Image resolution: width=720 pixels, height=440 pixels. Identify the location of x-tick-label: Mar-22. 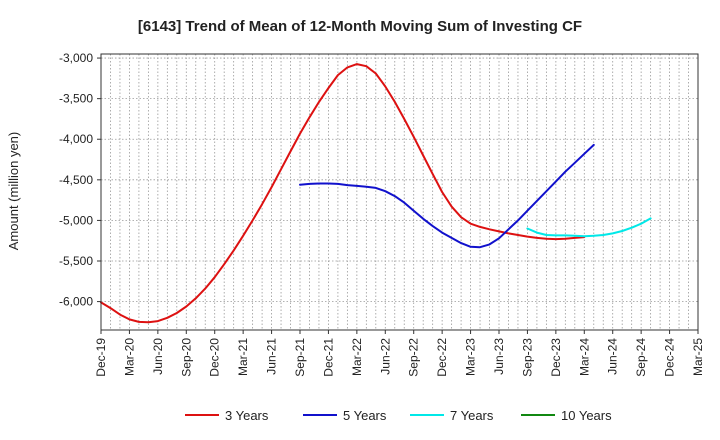
(357, 357).